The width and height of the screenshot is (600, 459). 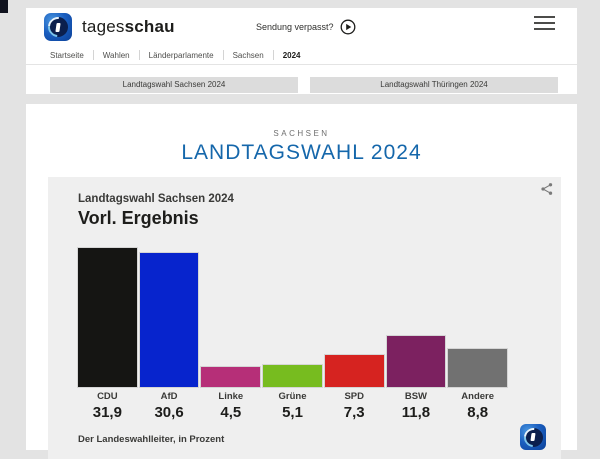 What do you see at coordinates (156, 199) in the screenshot?
I see `chart-subtitle: Landtagswahl Sachsen 2024` at bounding box center [156, 199].